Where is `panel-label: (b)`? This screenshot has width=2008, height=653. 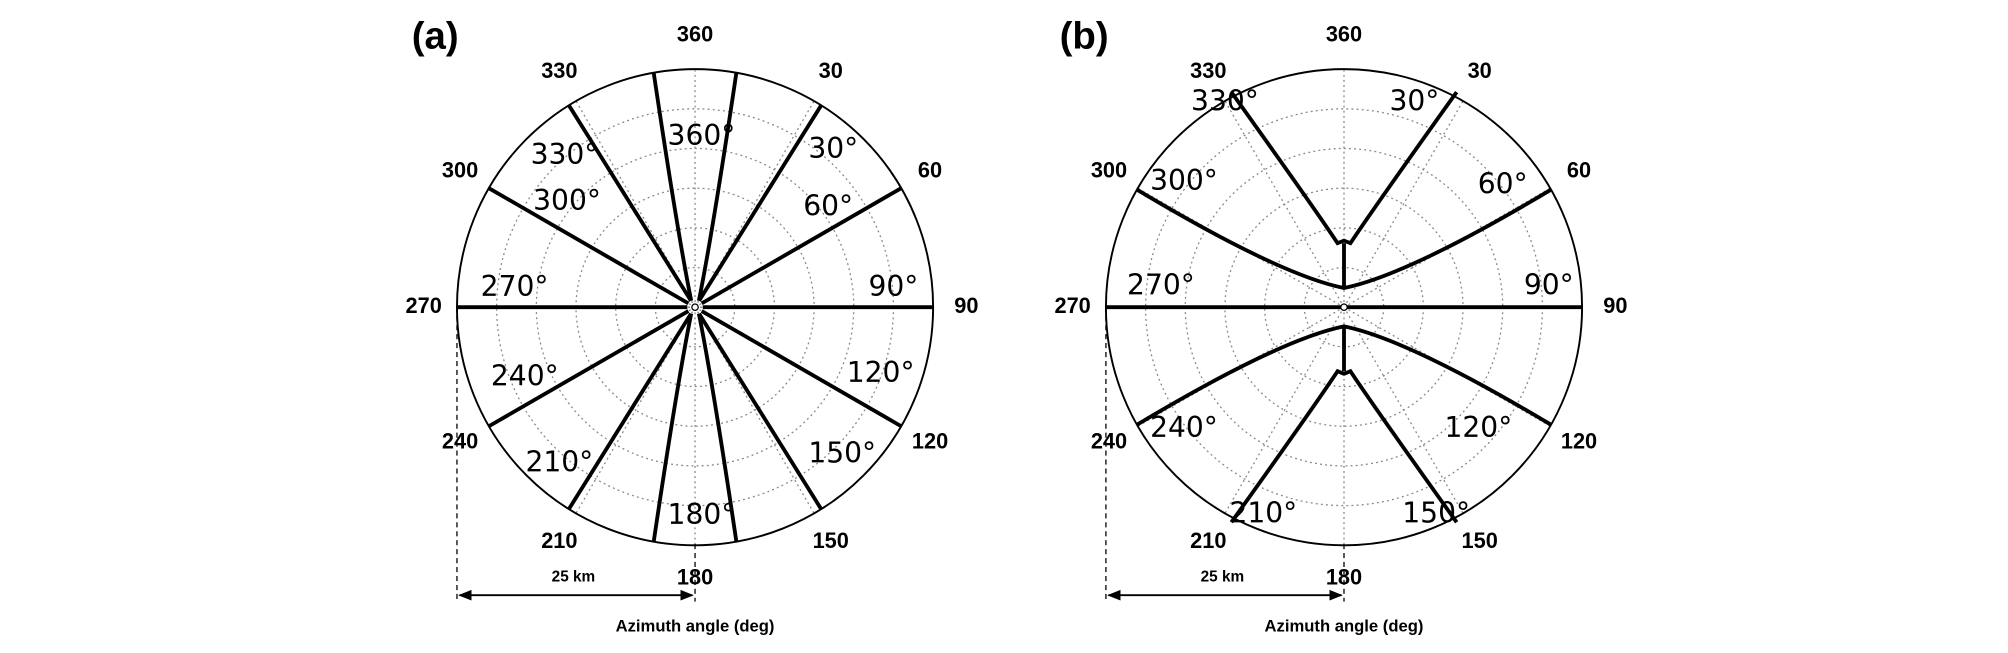
panel-label: (b) is located at coordinates (1084, 36).